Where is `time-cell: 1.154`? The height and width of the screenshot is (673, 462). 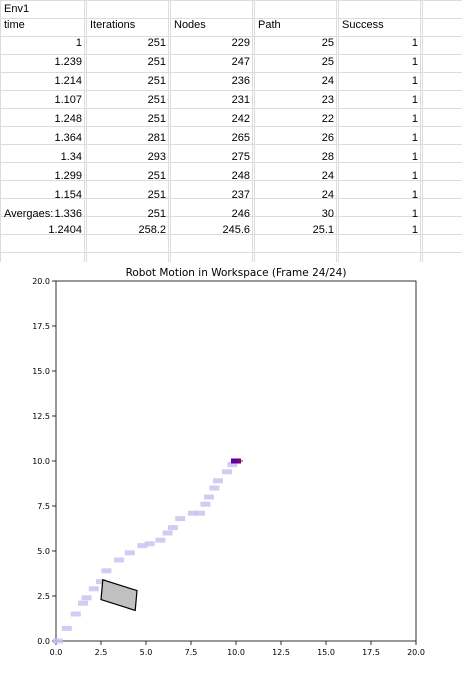
time-cell: 1.154 is located at coordinates (68, 195).